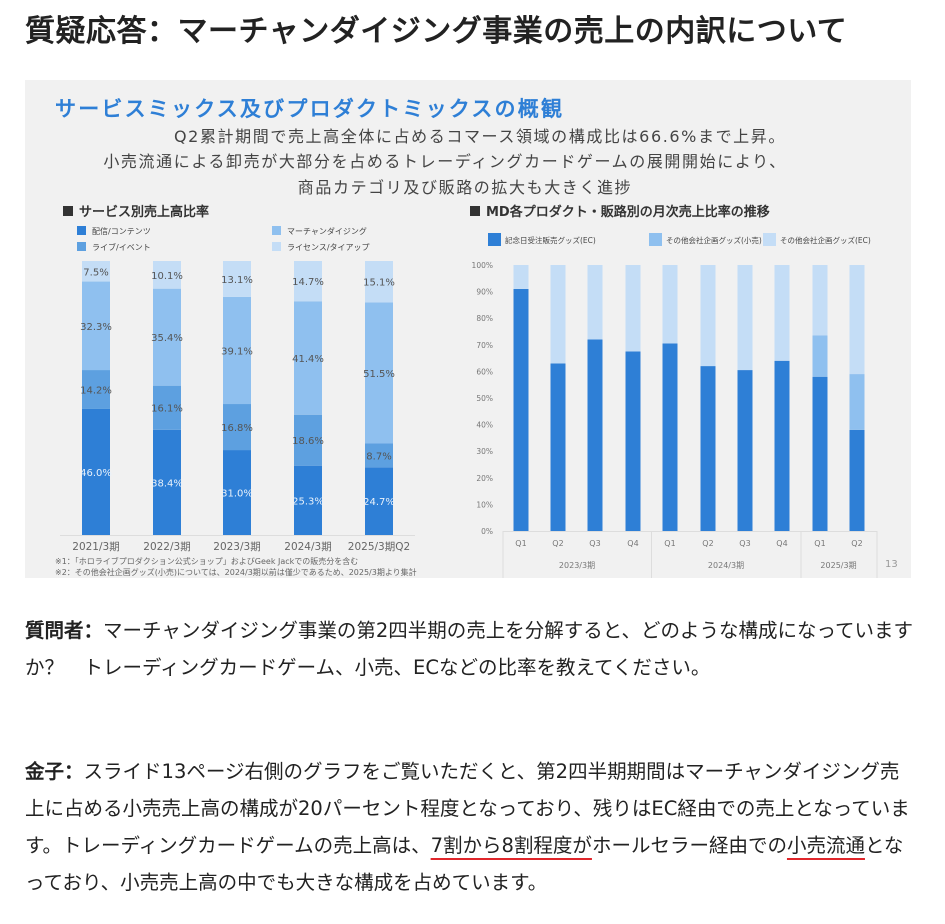  I want to click on data-label: 35.4%, so click(167, 338).